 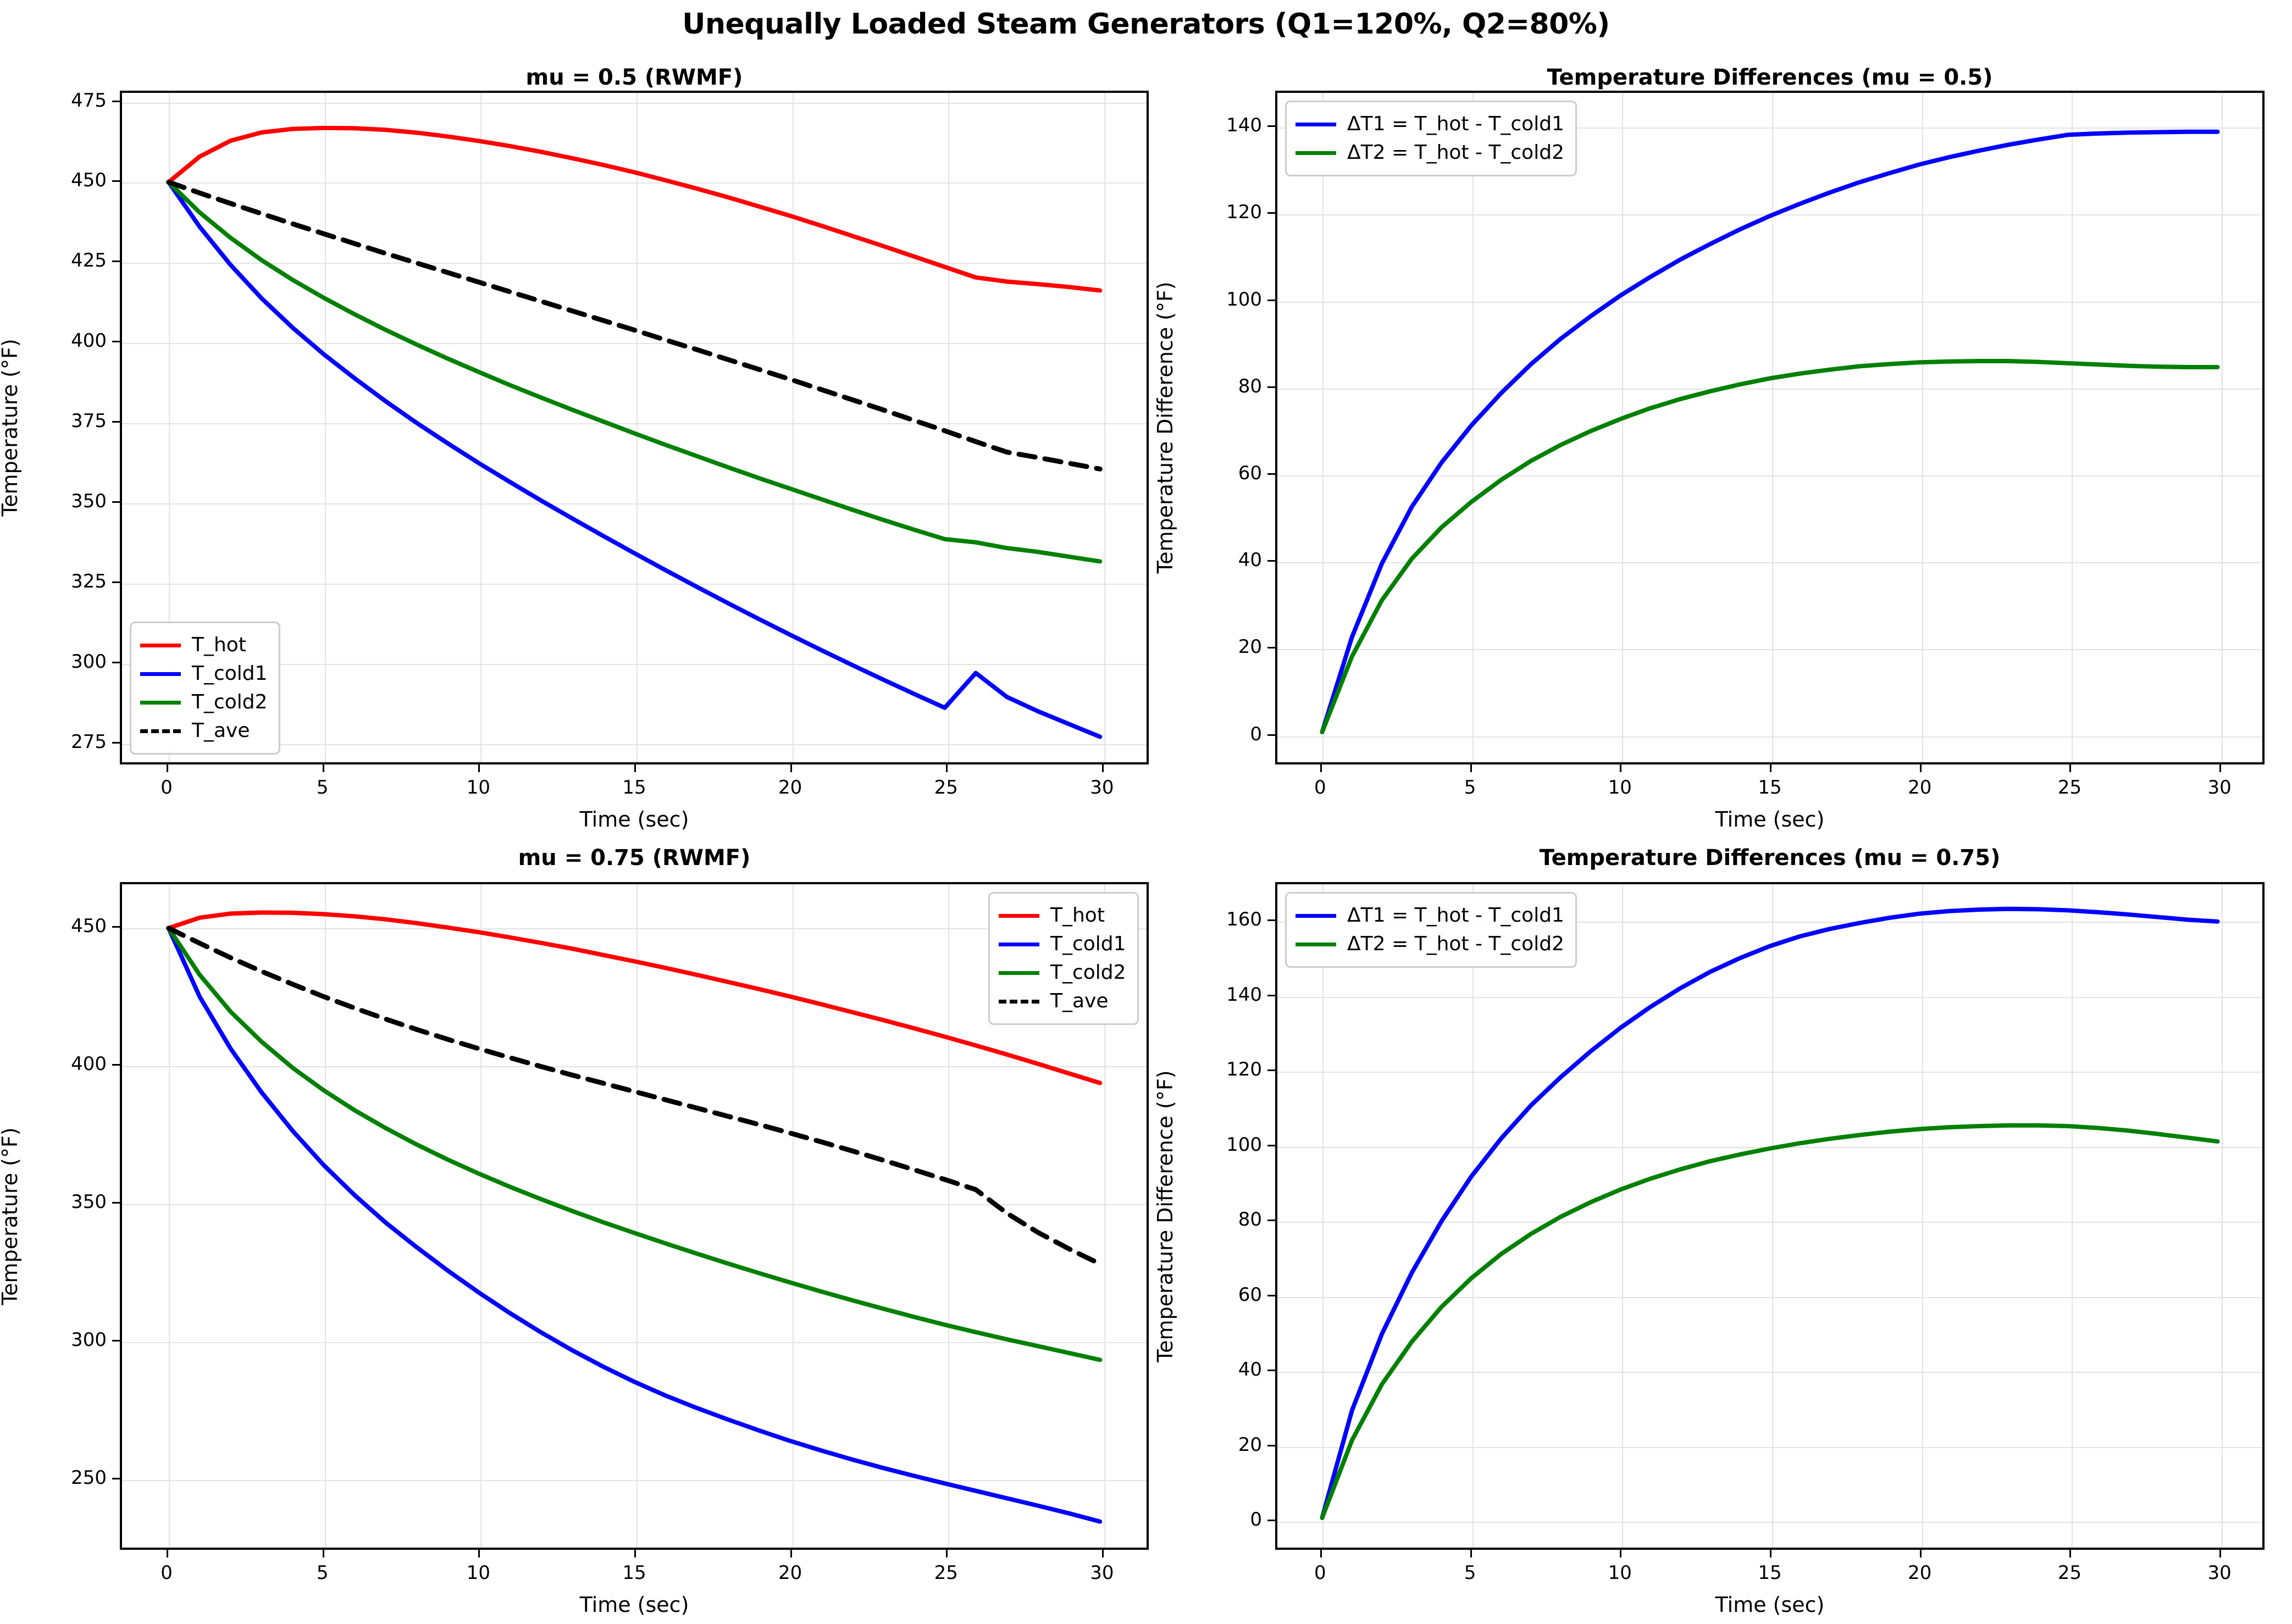 I want to click on legend-label: T_hot, so click(x=1077, y=915).